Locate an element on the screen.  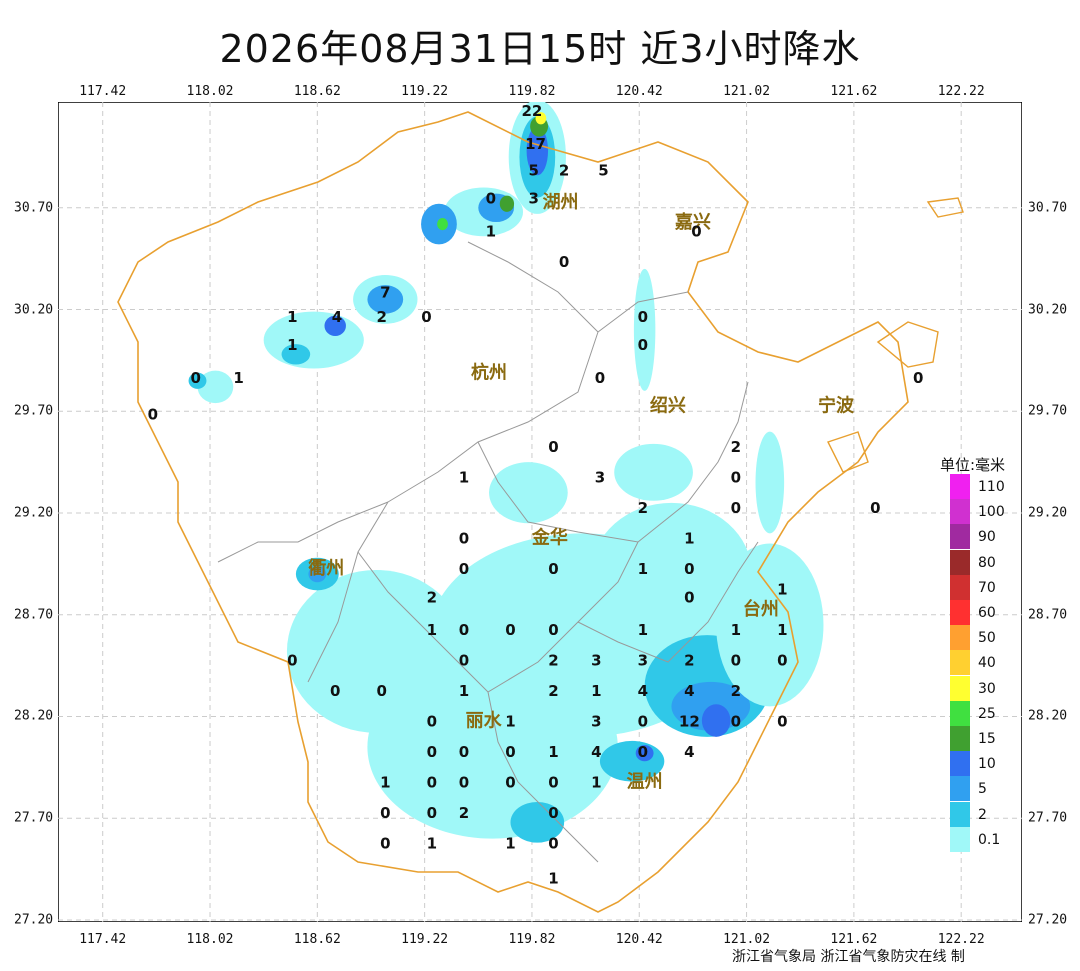
lat-tick-label-right: 27.70 is located at coordinates (1048, 818).